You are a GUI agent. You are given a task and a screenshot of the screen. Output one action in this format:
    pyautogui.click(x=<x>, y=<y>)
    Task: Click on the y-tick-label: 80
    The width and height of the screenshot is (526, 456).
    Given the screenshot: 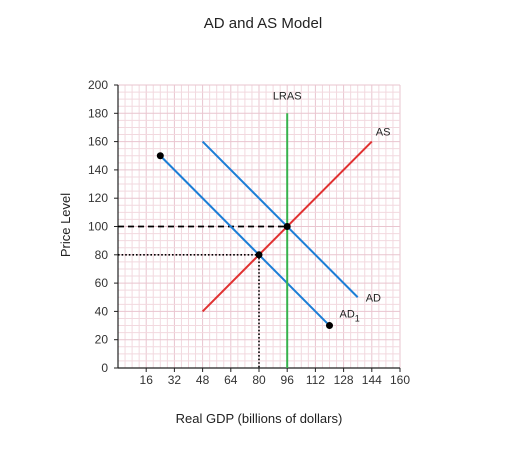 What is the action you would take?
    pyautogui.click(x=102, y=255)
    